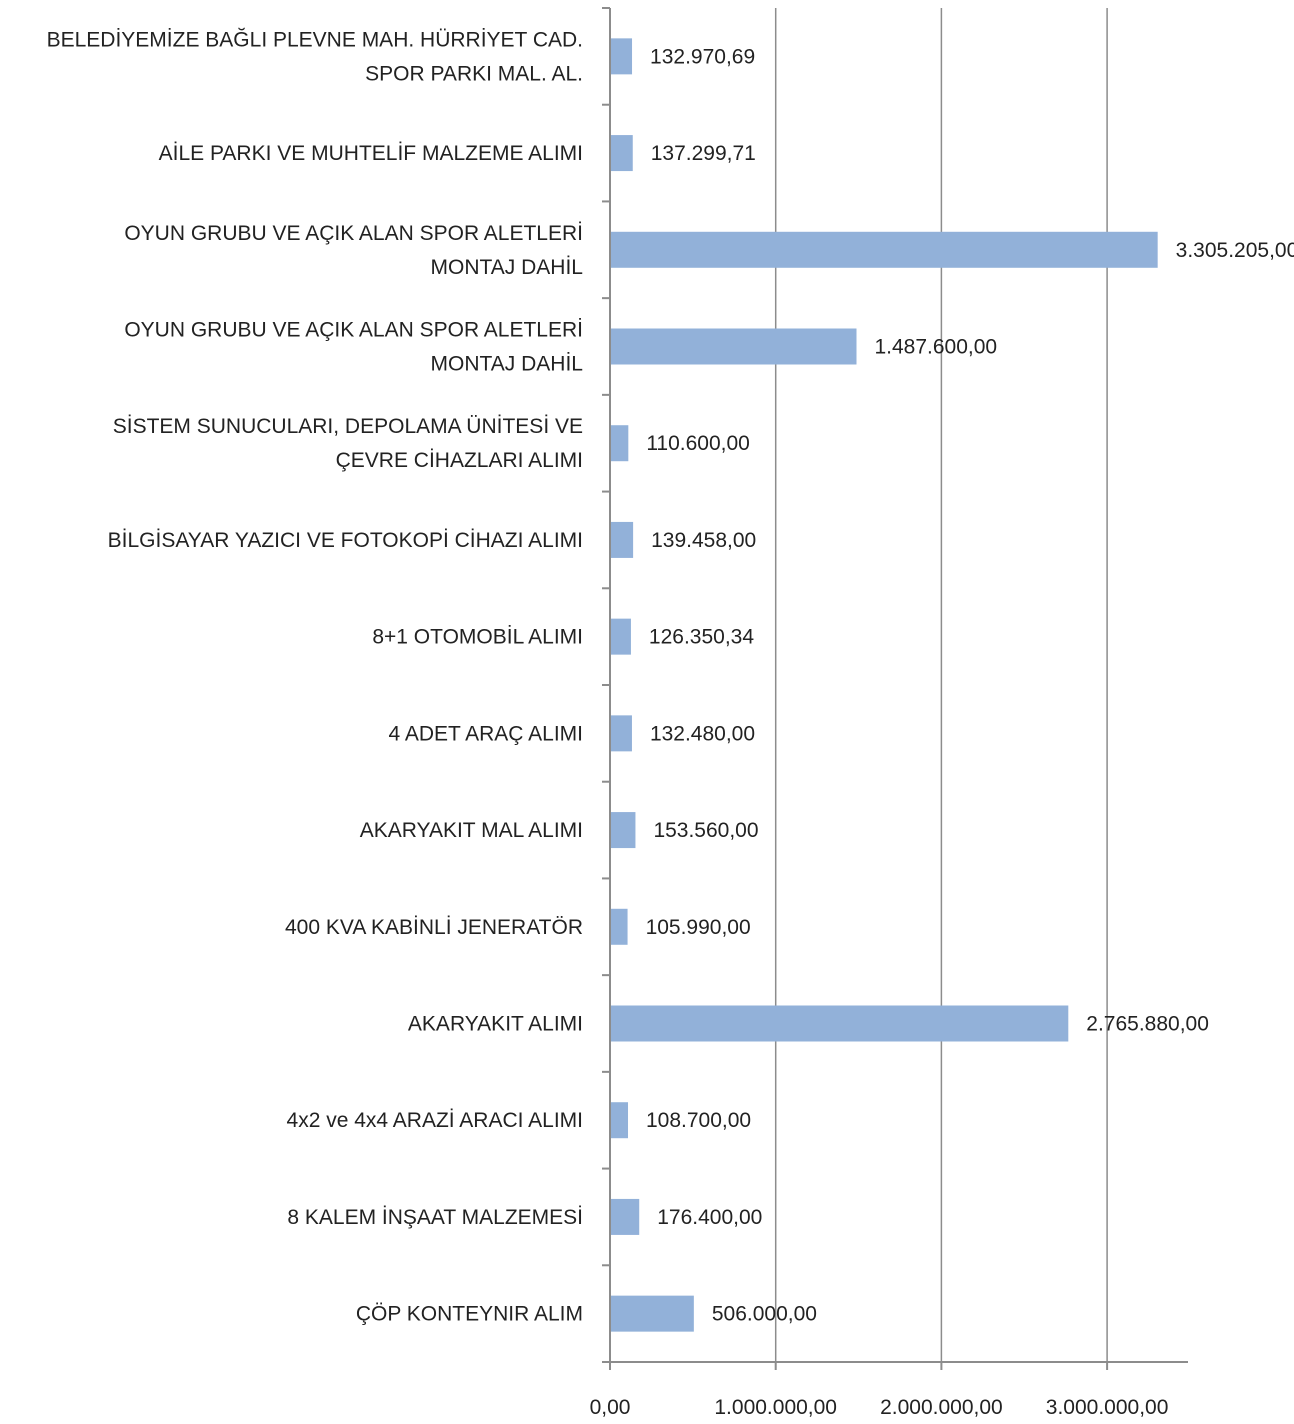 The height and width of the screenshot is (1424, 1294). I want to click on data-label: 132.970,69, so click(702, 56).